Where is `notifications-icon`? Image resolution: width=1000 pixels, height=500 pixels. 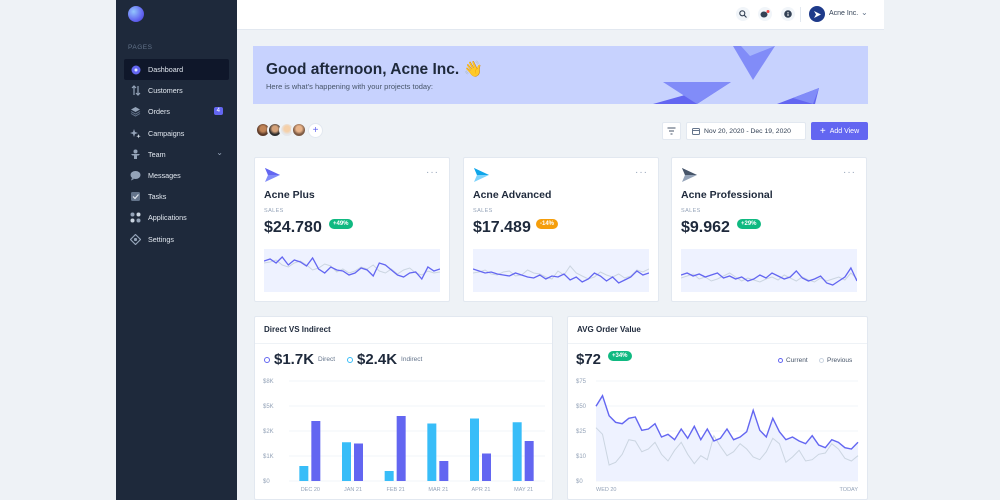 notifications-icon is located at coordinates (765, 14).